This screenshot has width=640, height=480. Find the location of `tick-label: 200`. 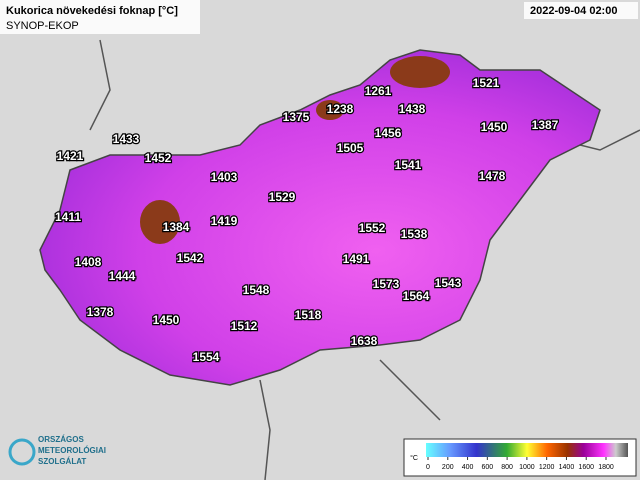

tick-label: 200 is located at coordinates (448, 467).